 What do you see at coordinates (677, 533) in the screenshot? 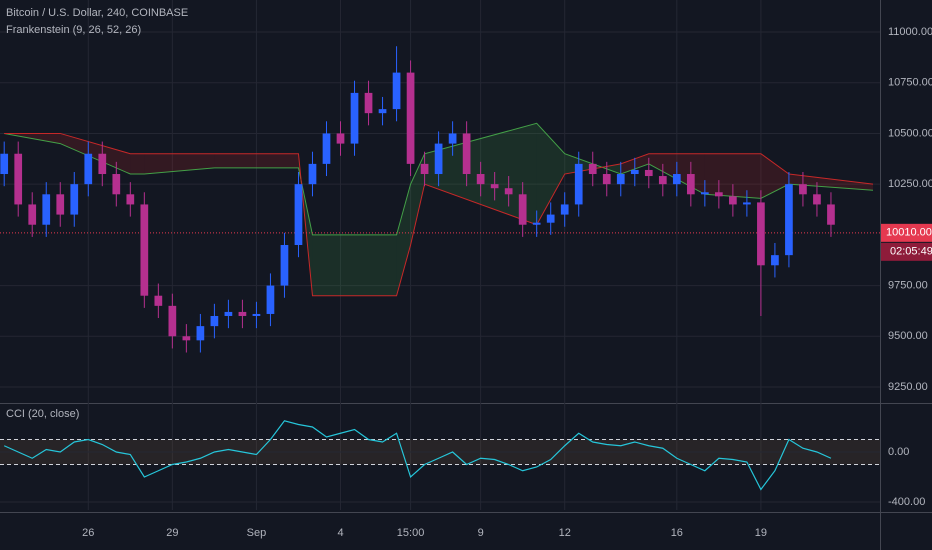
I see `x-tick-label: 16` at bounding box center [677, 533].